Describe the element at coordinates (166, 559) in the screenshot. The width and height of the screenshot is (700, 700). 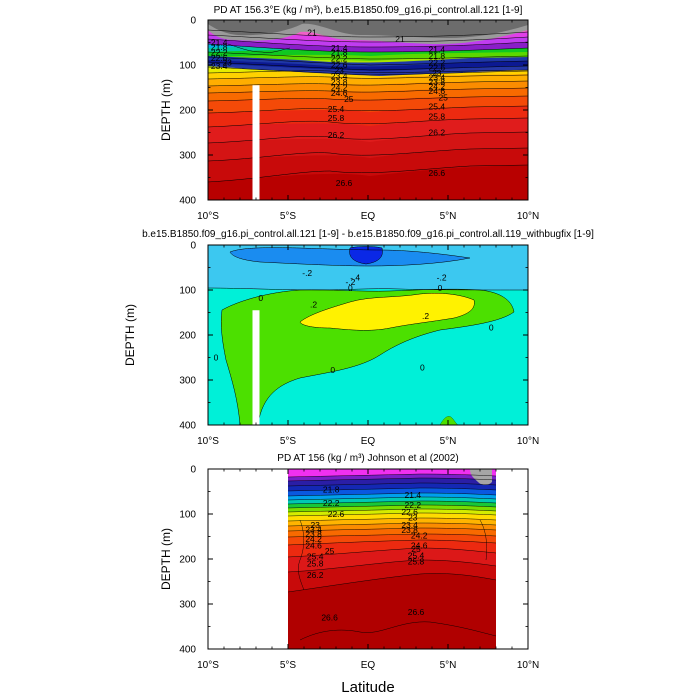
I see `panel-3-ylabel: DEPTH (m)` at that location.